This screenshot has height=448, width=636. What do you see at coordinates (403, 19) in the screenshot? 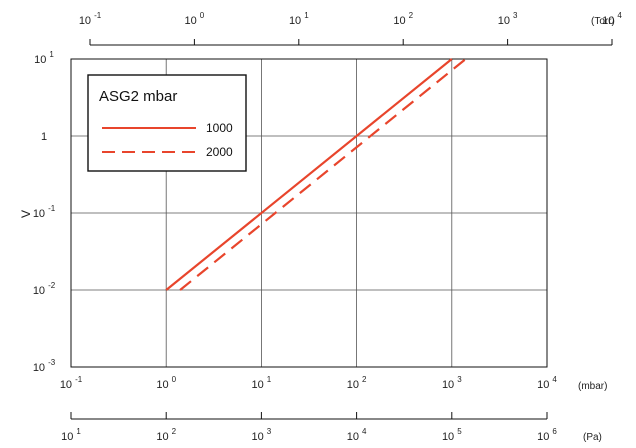
I see `top-tick-label: 10 2` at bounding box center [403, 19].